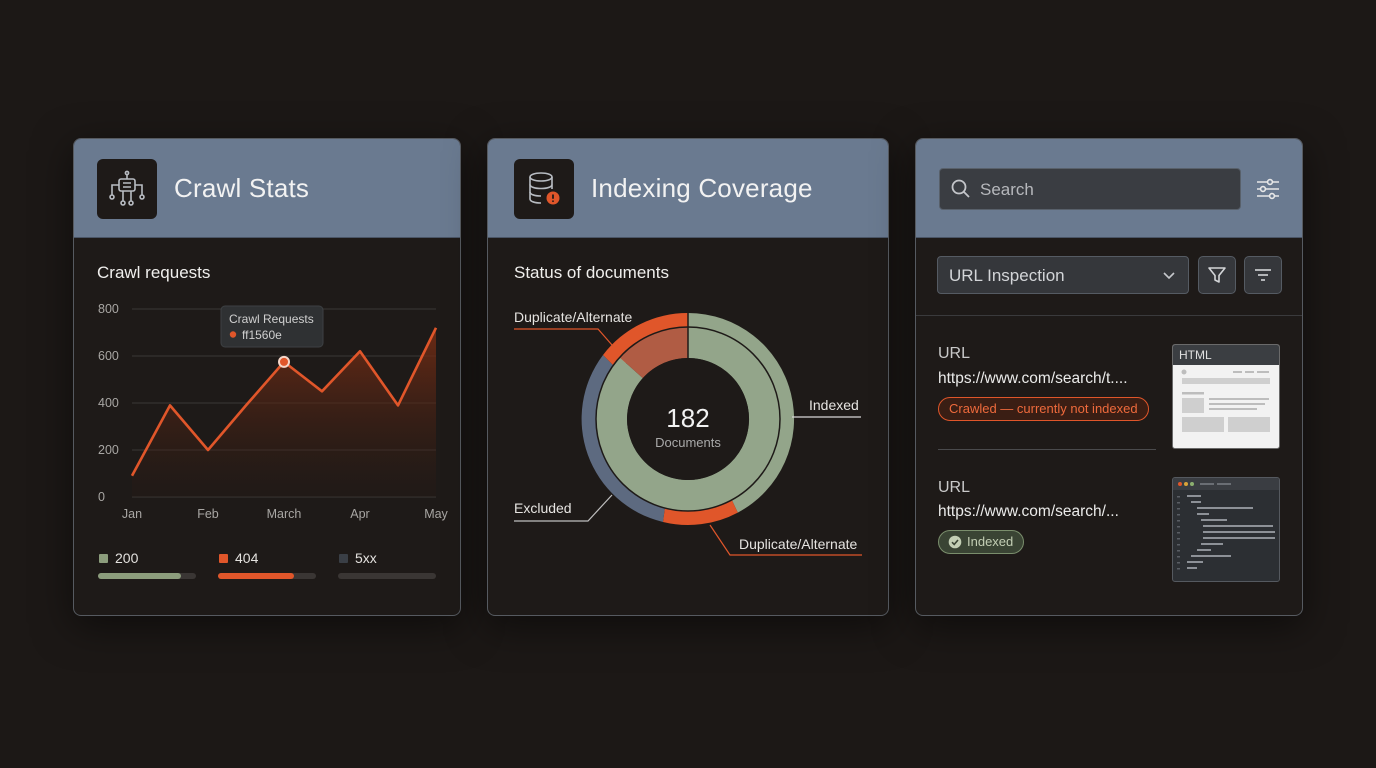  Describe the element at coordinates (108, 403) in the screenshot. I see `y-tick-label: 400` at that location.